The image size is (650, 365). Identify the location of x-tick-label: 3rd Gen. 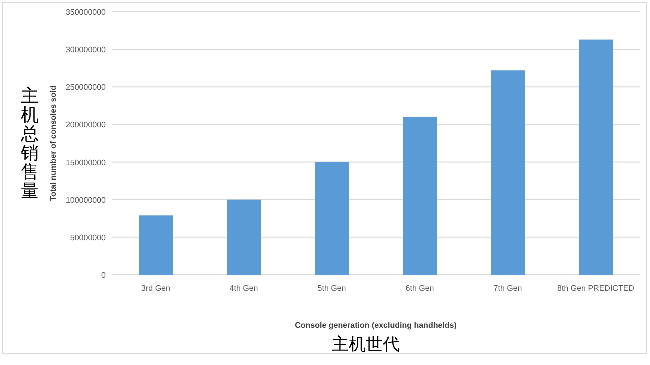
(156, 288).